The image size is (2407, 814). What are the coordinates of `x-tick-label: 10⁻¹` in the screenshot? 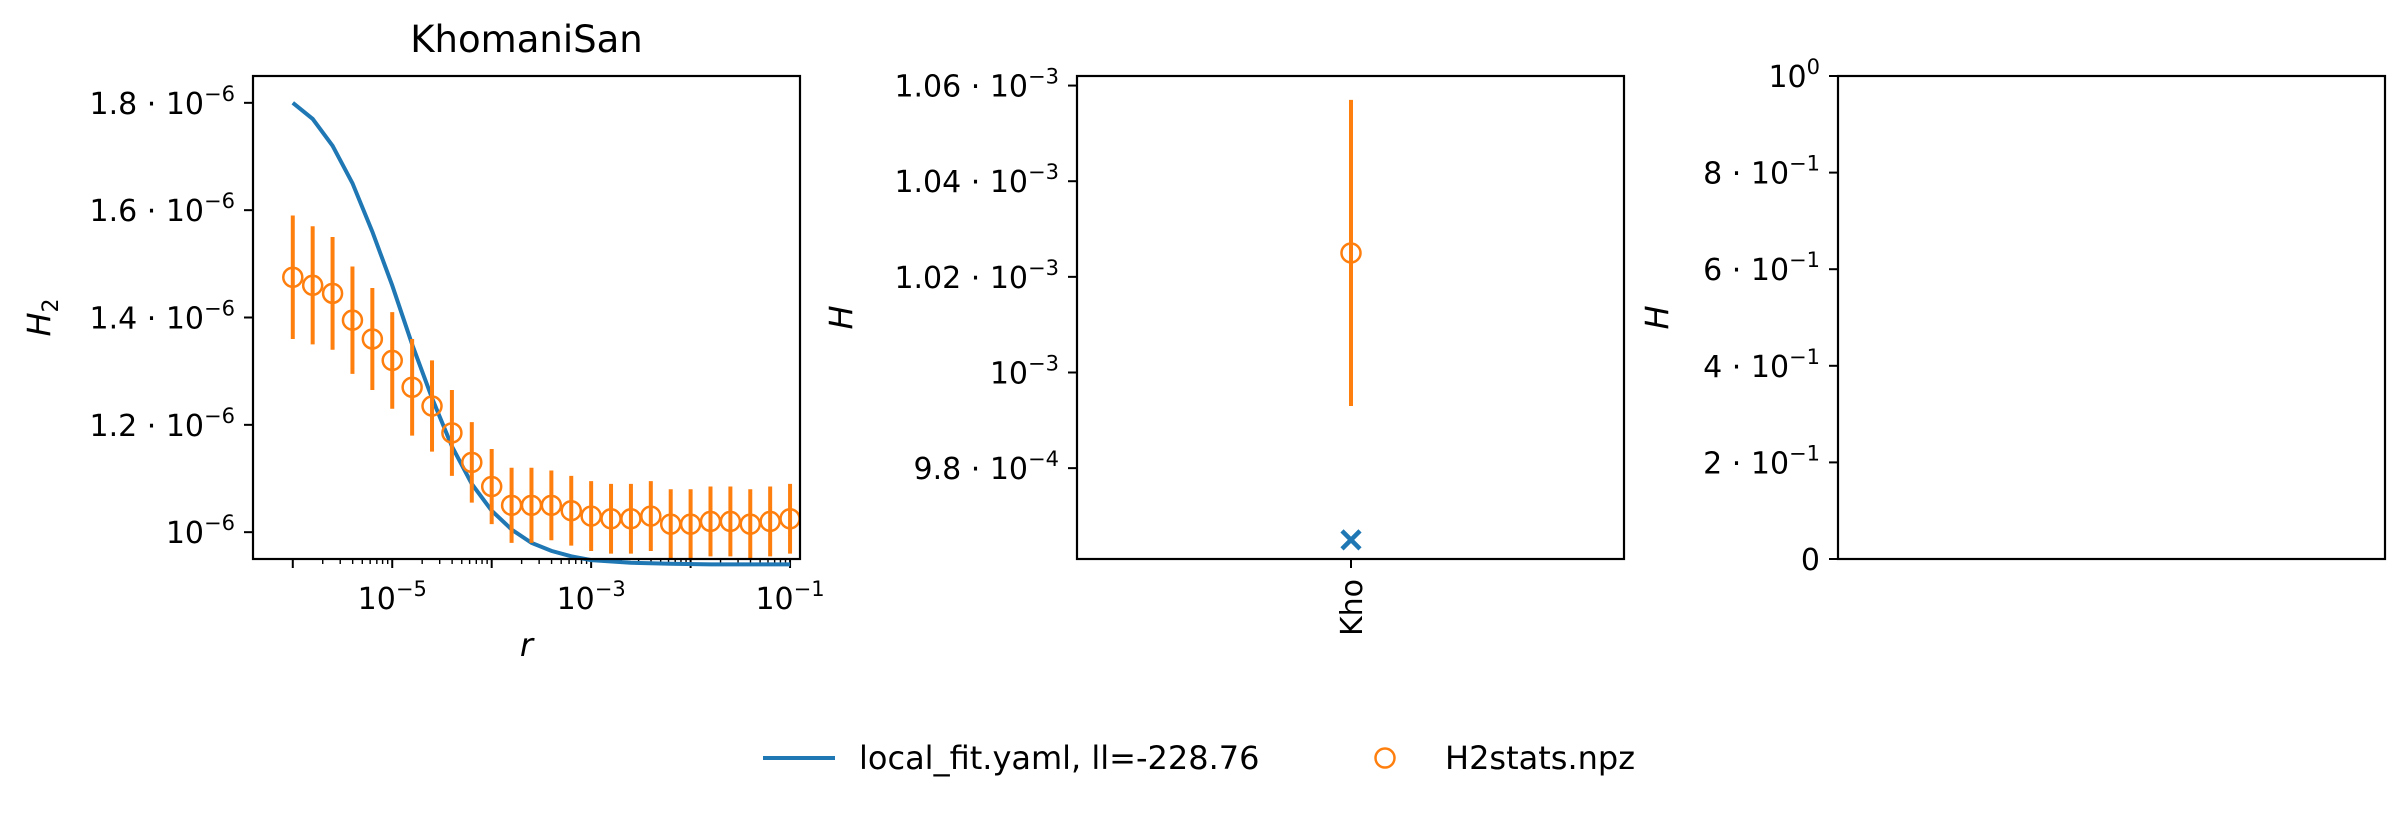 It's located at (789, 597).